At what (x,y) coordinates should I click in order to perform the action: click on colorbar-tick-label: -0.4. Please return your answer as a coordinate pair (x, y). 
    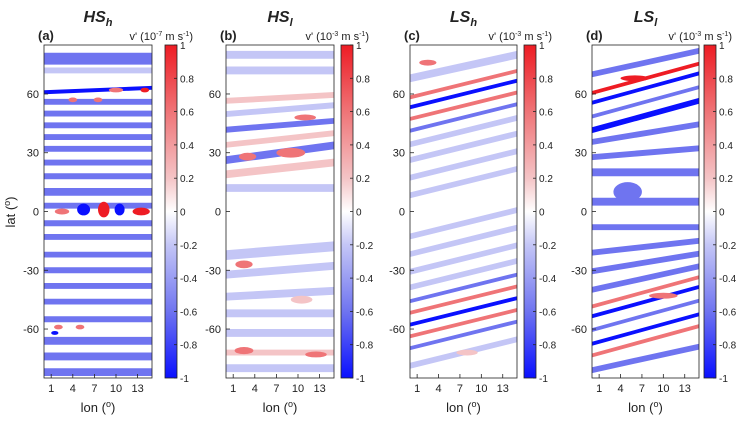
    Looking at the image, I should click on (728, 279).